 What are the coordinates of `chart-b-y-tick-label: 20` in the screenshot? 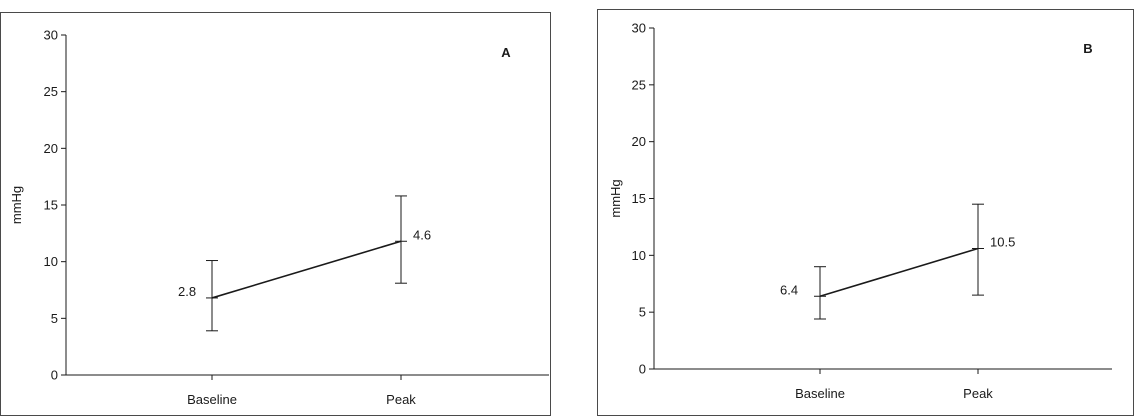 It's located at (639, 141).